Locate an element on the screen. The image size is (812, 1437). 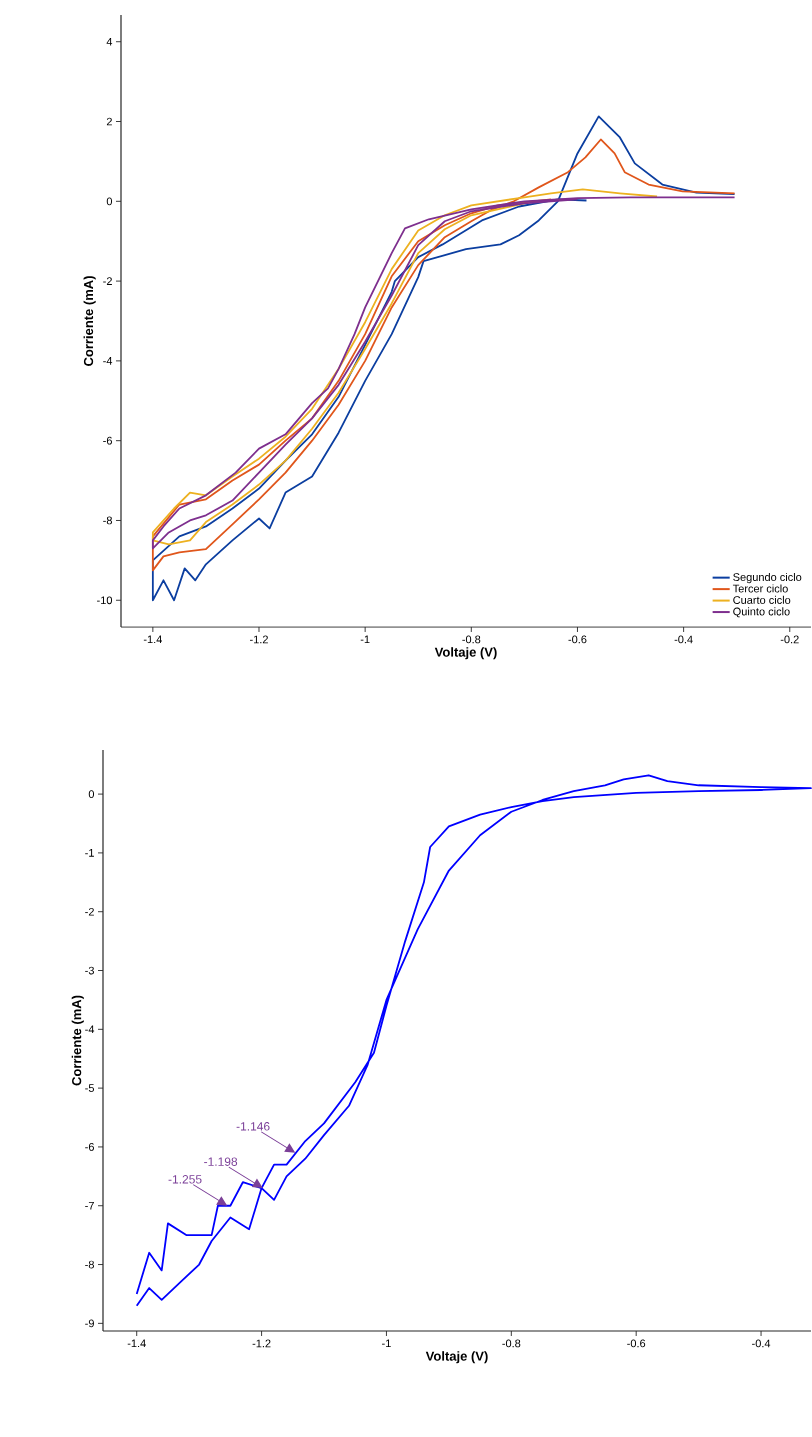
annotation: -1.146 is located at coordinates (253, 1126).